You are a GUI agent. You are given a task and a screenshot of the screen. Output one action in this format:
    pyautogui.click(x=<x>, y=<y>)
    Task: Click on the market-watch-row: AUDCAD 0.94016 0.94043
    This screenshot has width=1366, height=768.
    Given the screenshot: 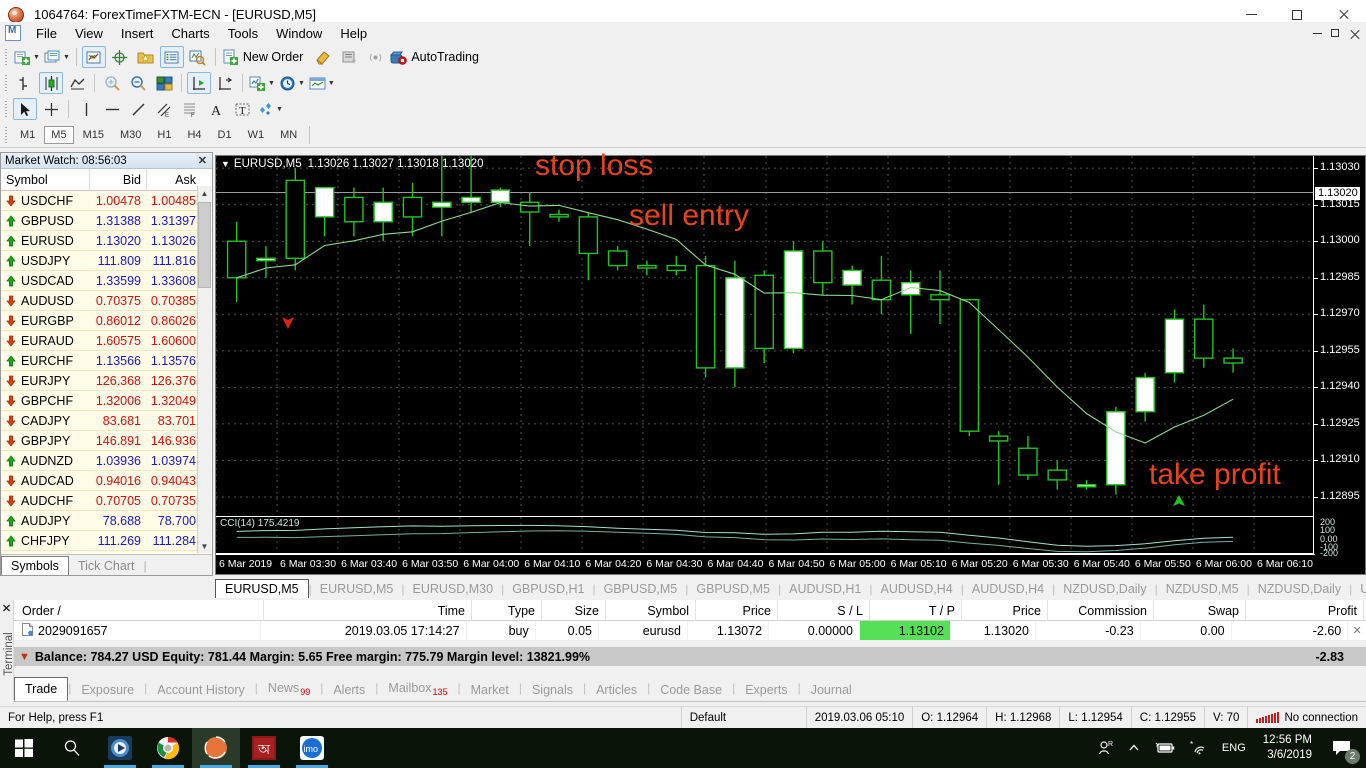 What is the action you would take?
    pyautogui.click(x=106, y=481)
    